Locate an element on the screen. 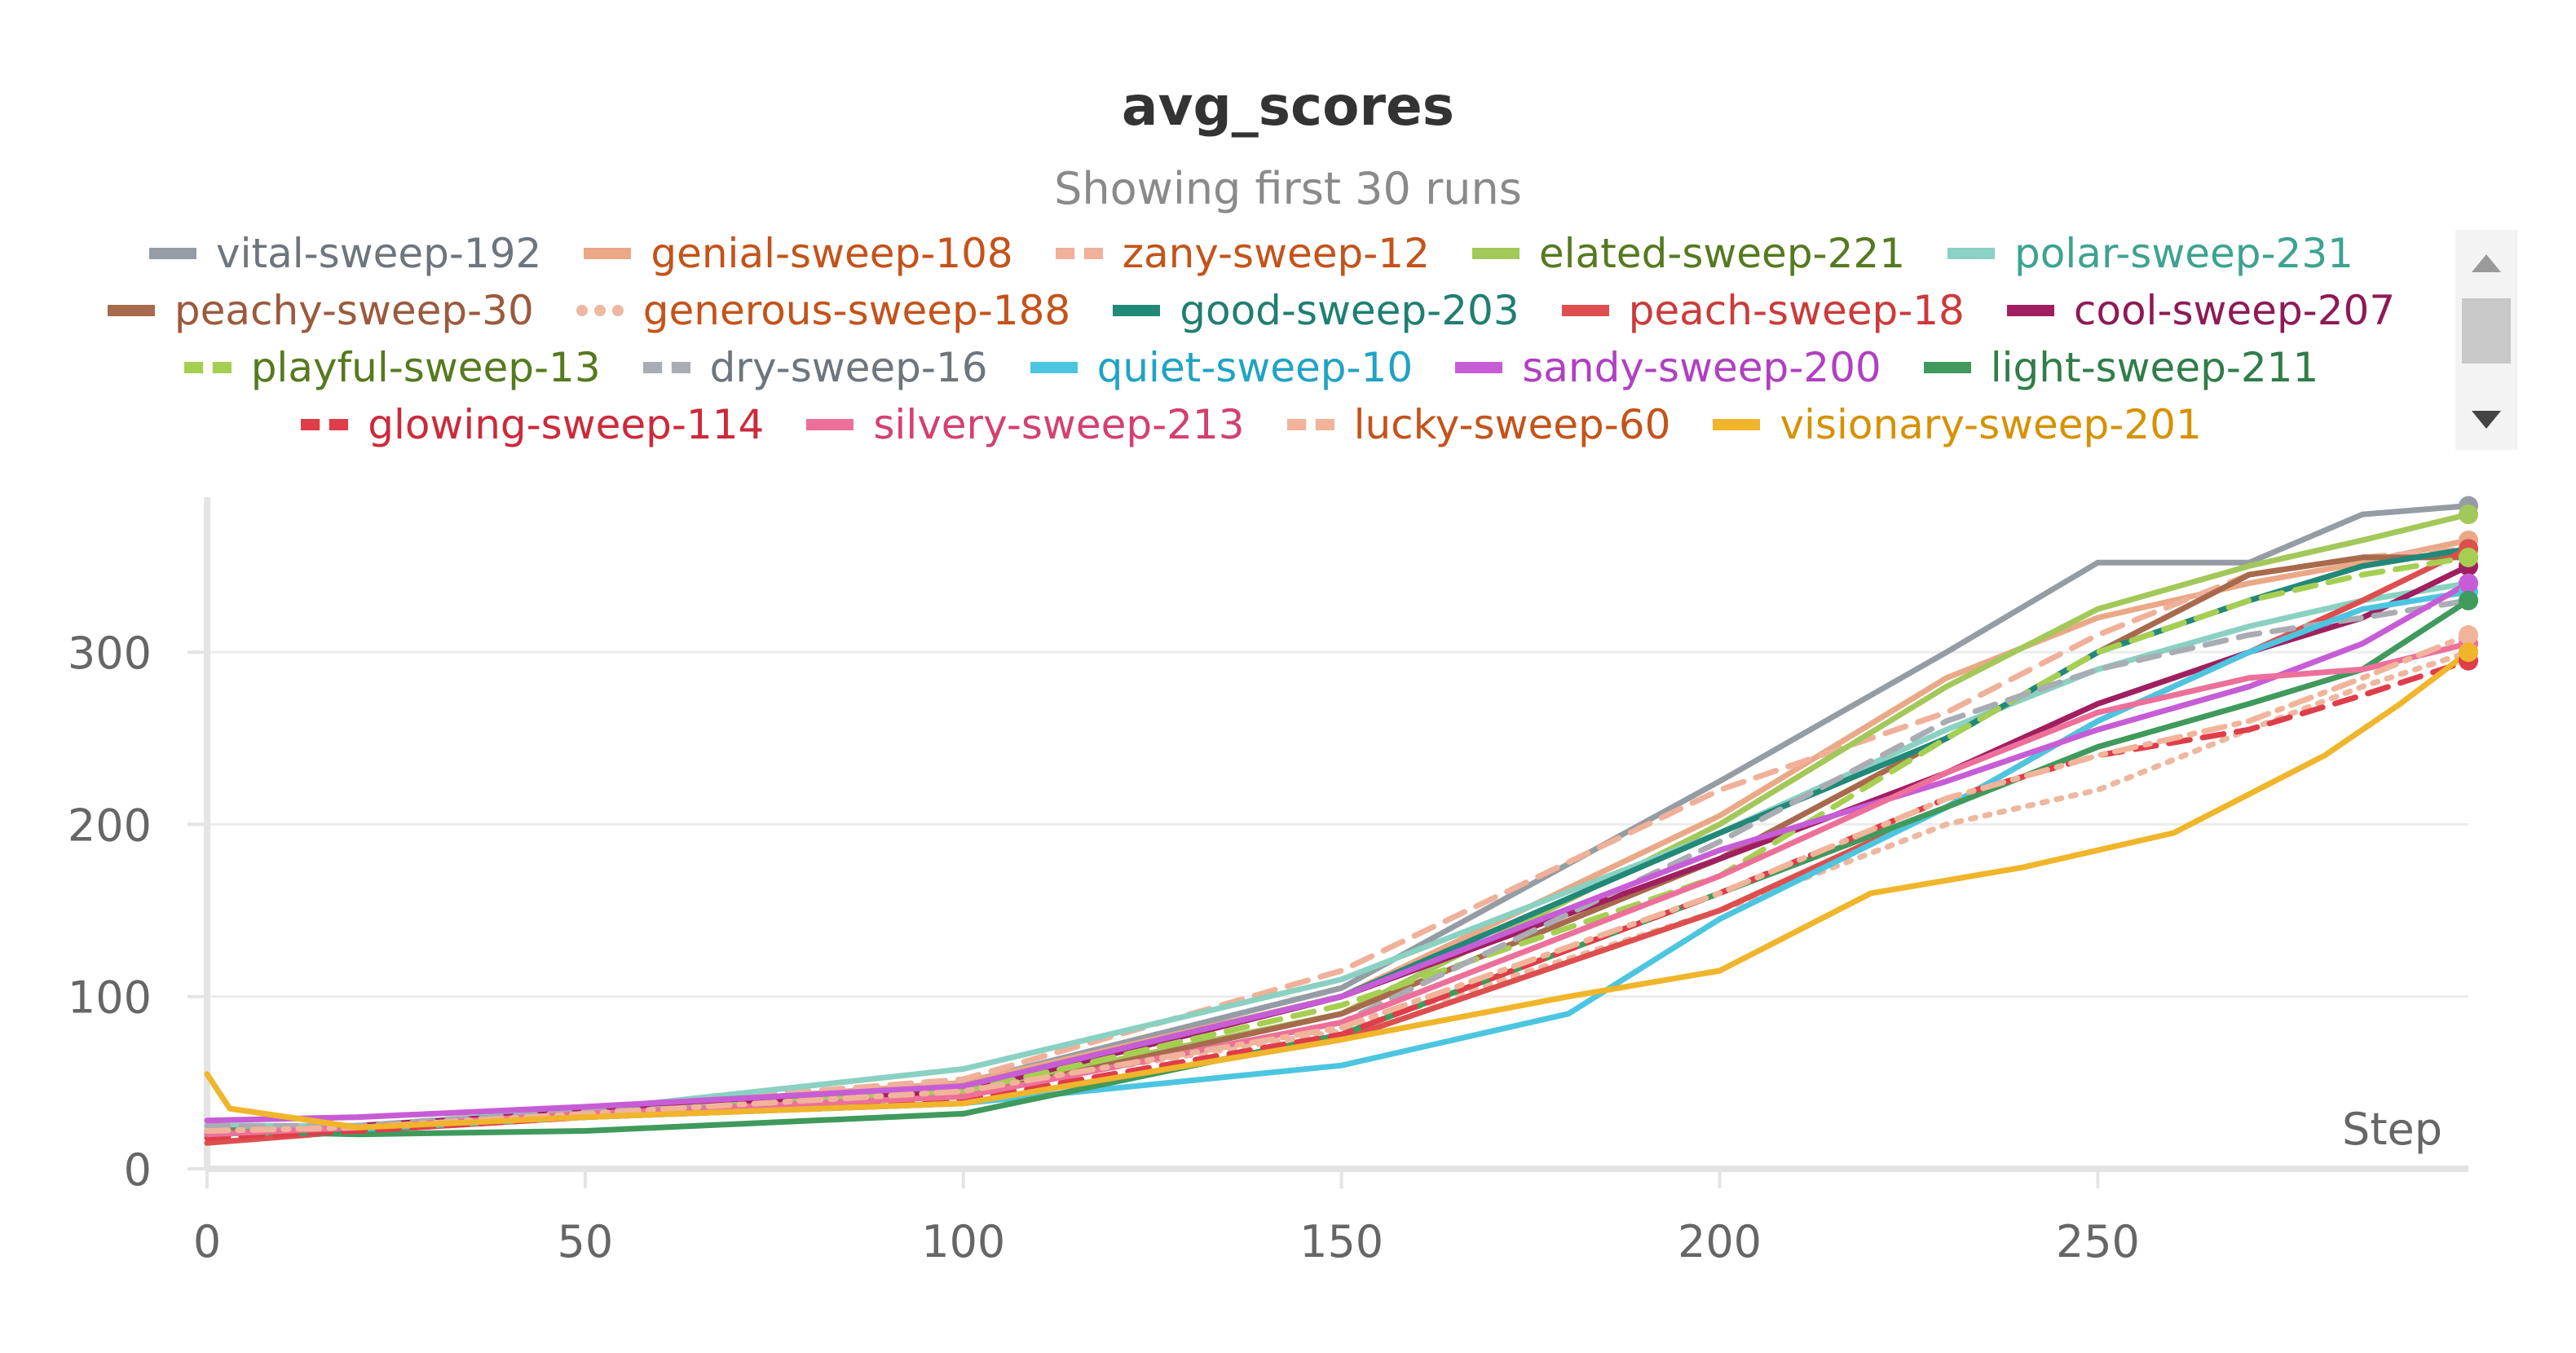 The height and width of the screenshot is (1353, 2576). legend-label: polar-sweep-231 is located at coordinates (2183, 253).